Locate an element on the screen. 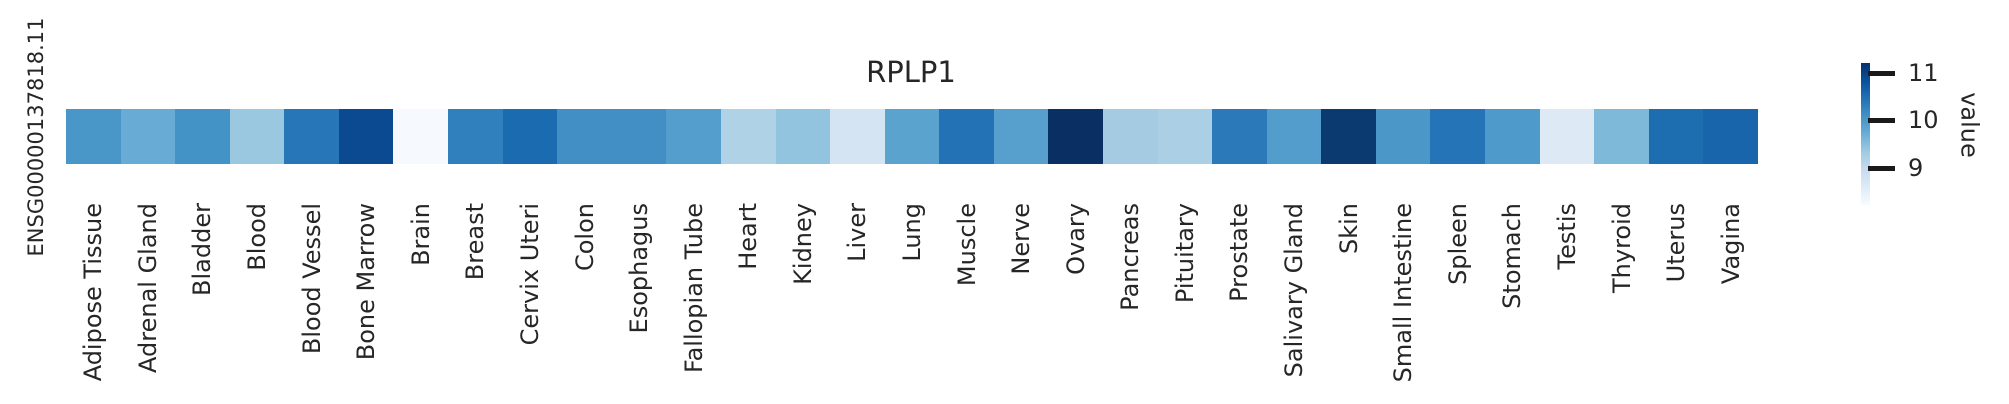 The height and width of the screenshot is (404, 2009). x-tick-label: Testis is located at coordinates (1566, 236).